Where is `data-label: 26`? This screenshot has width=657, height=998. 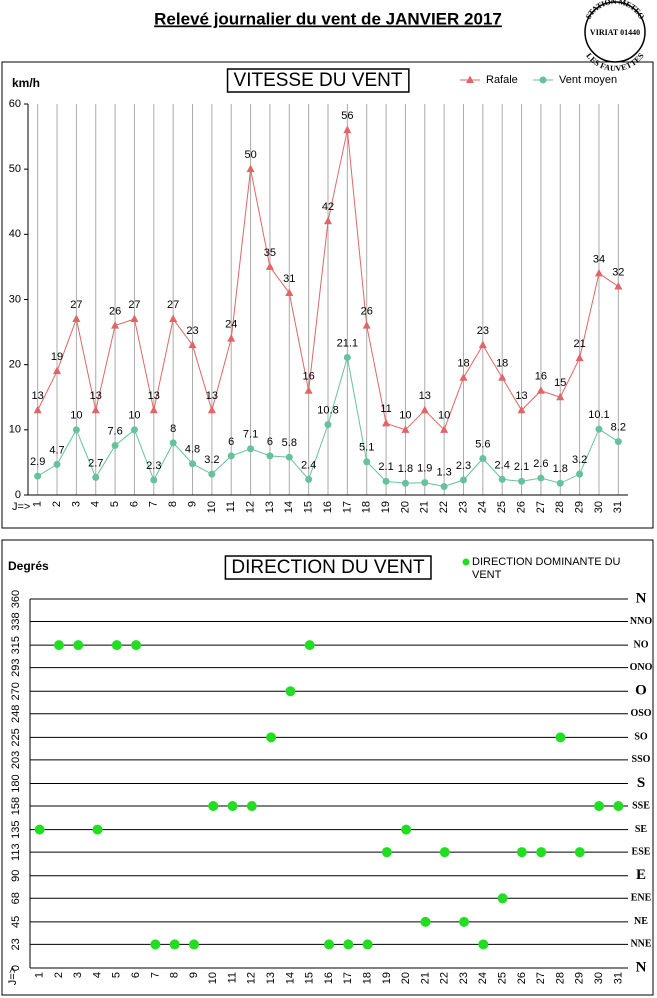 data-label: 26 is located at coordinates (115, 311).